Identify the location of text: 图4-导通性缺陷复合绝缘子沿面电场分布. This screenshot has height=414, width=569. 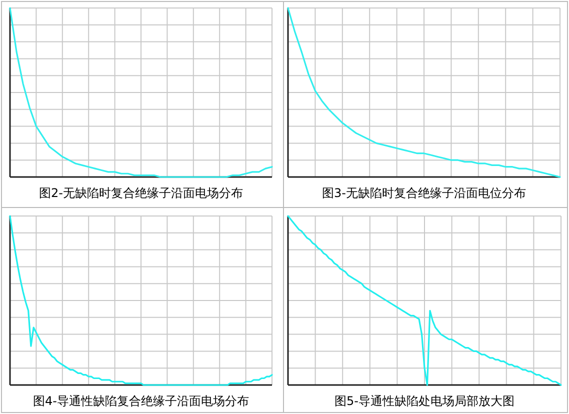
(141, 401).